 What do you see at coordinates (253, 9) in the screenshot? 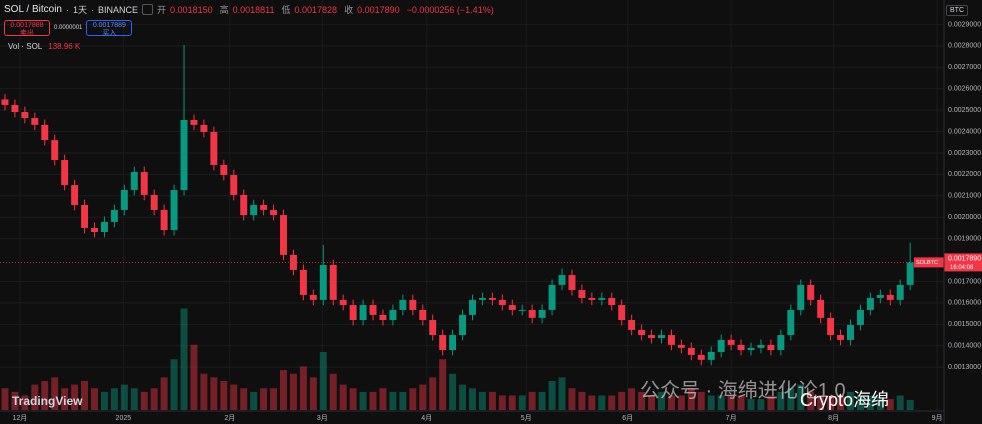
I see `high: 0.0018811` at bounding box center [253, 9].